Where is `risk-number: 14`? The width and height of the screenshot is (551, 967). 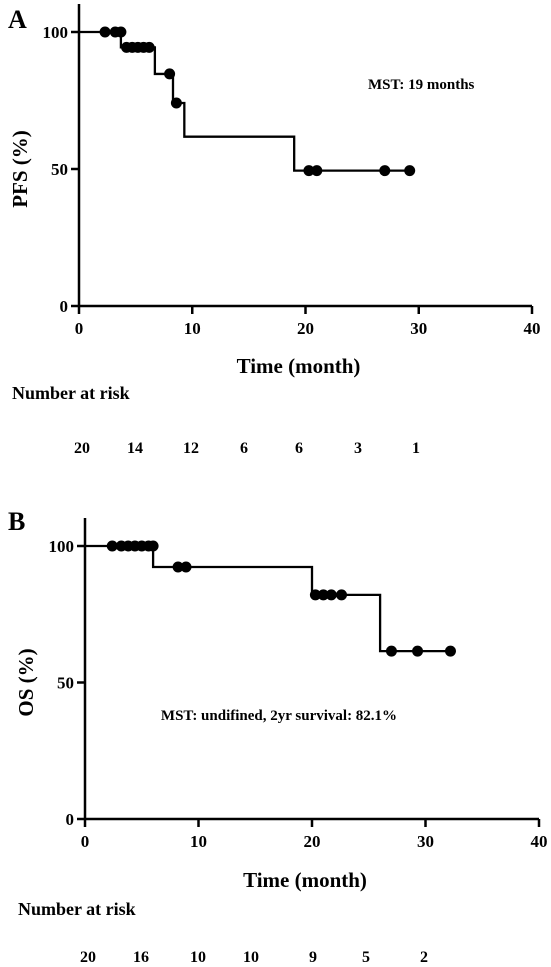 risk-number: 14 is located at coordinates (135, 448).